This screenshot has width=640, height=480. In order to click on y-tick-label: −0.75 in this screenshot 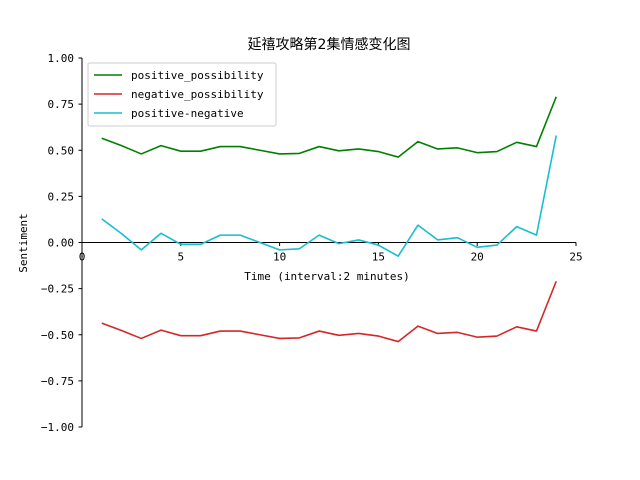, I will do `click(57, 381)`.